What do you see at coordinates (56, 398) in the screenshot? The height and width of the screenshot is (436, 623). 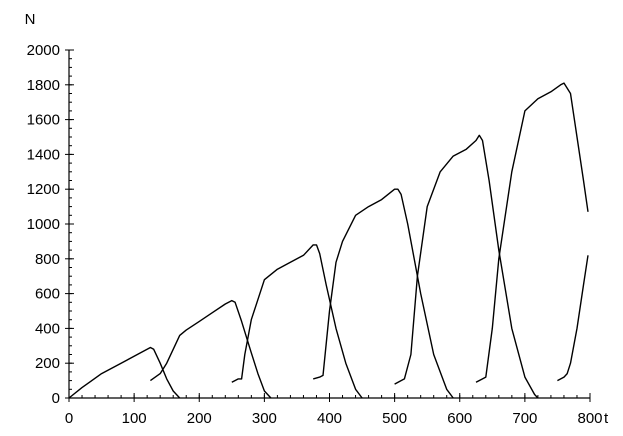 I see `y-tick-label: 0` at bounding box center [56, 398].